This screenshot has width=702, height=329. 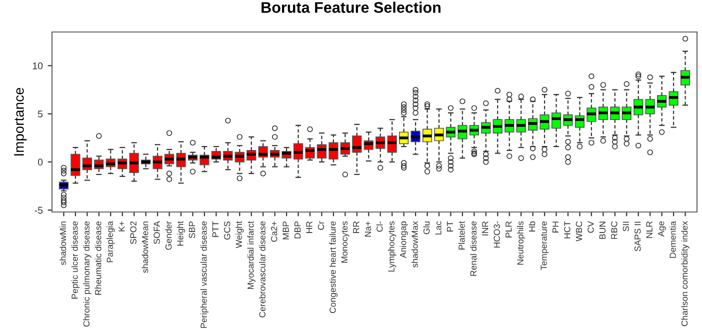 What do you see at coordinates (379, 226) in the screenshot?
I see `x-tick-label: Cl-` at bounding box center [379, 226].